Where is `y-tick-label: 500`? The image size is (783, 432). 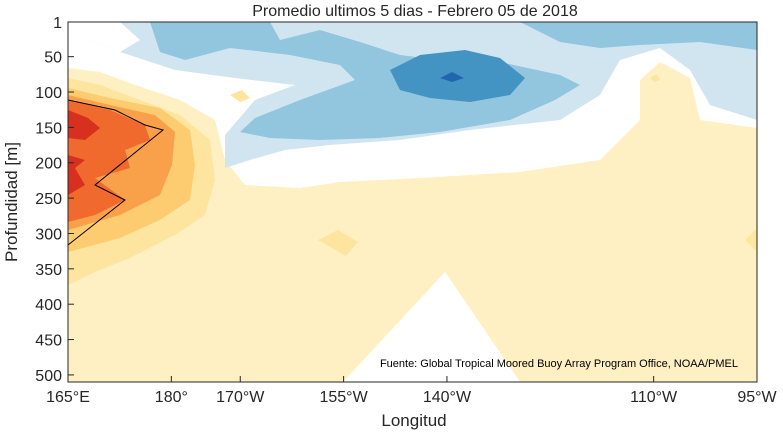
y-tick-label: 500 is located at coordinates (48, 376).